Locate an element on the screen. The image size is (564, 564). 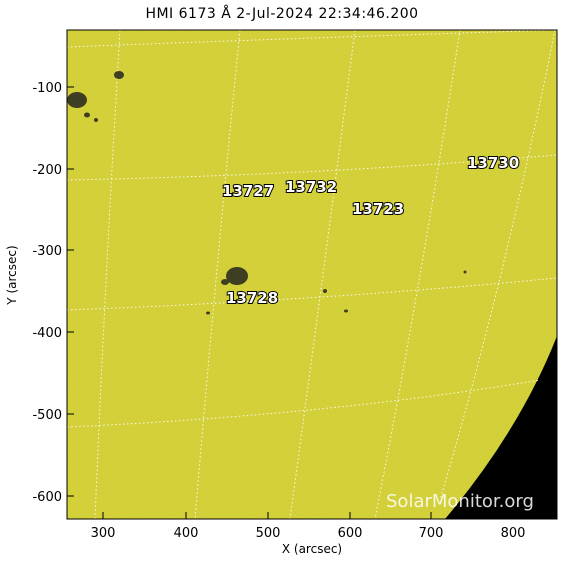
region-label: 13732 is located at coordinates (311, 187).